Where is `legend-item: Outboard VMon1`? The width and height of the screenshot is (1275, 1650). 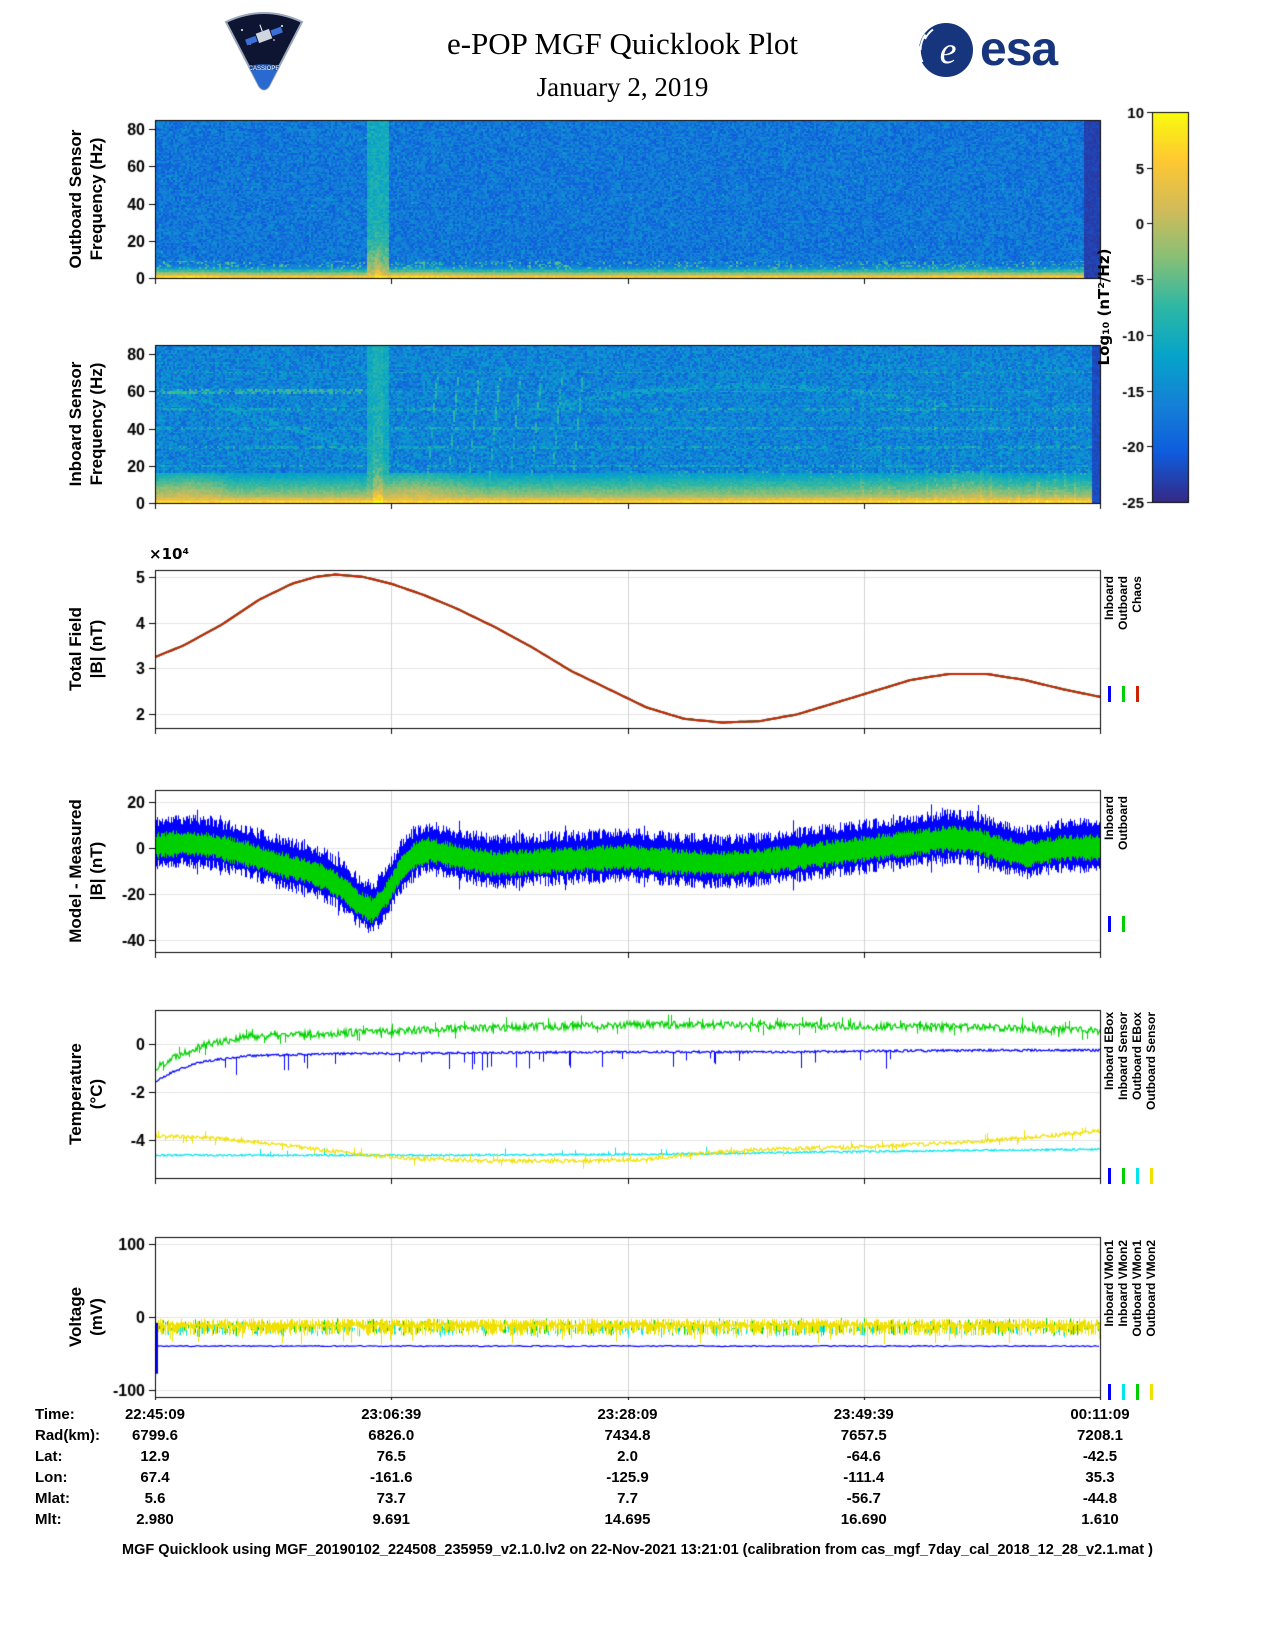
legend-item: Outboard VMon1 is located at coordinates (1137, 1320).